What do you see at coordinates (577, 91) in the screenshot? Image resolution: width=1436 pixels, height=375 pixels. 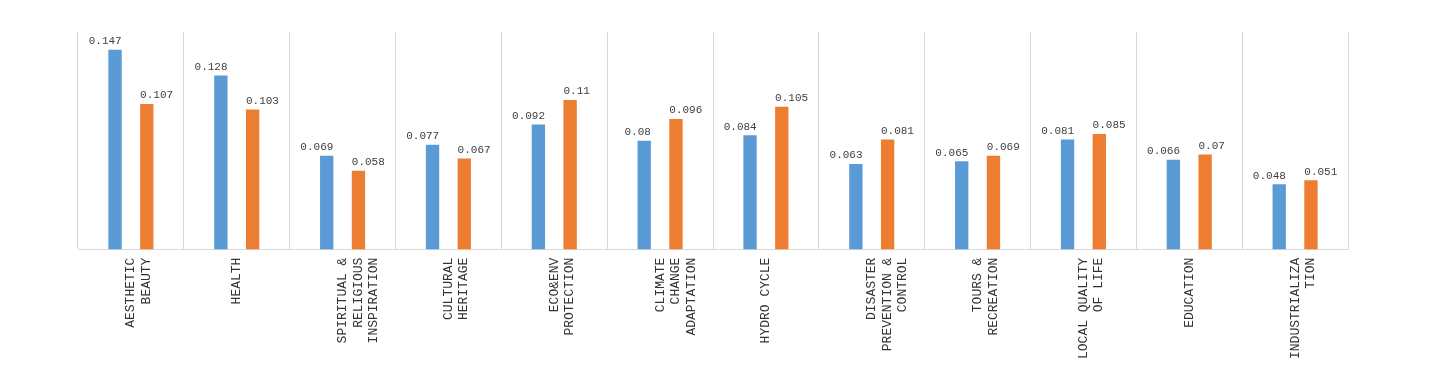 I see `data-label: 0.11` at bounding box center [577, 91].